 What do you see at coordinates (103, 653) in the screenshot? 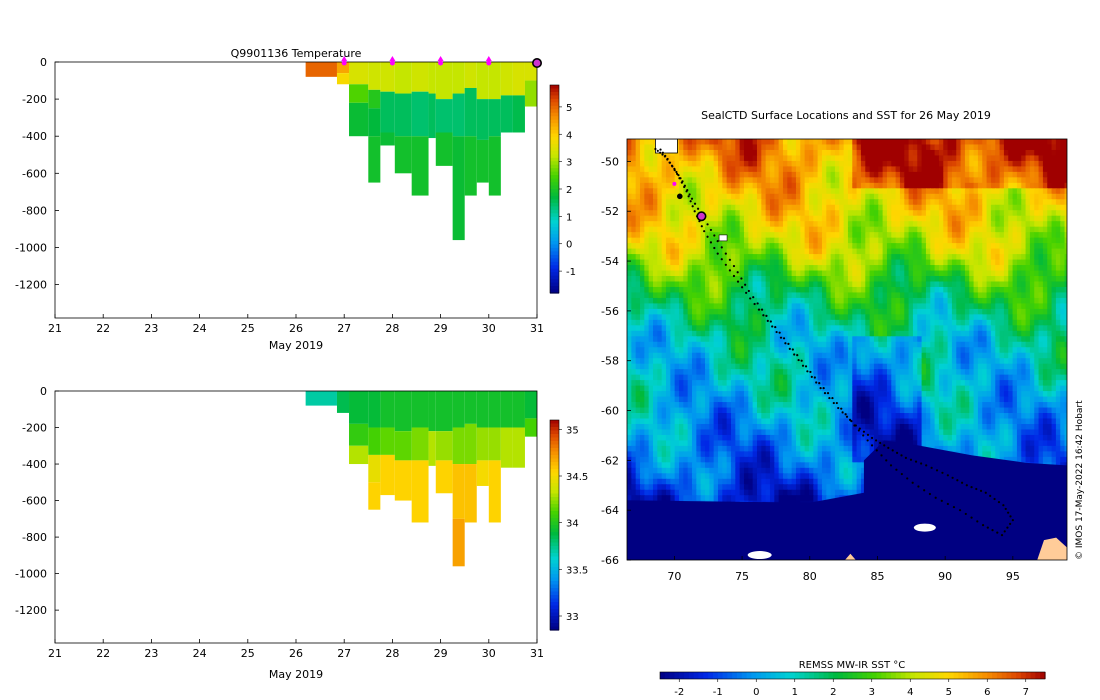
I see `x-tick-label: 22` at bounding box center [103, 653].